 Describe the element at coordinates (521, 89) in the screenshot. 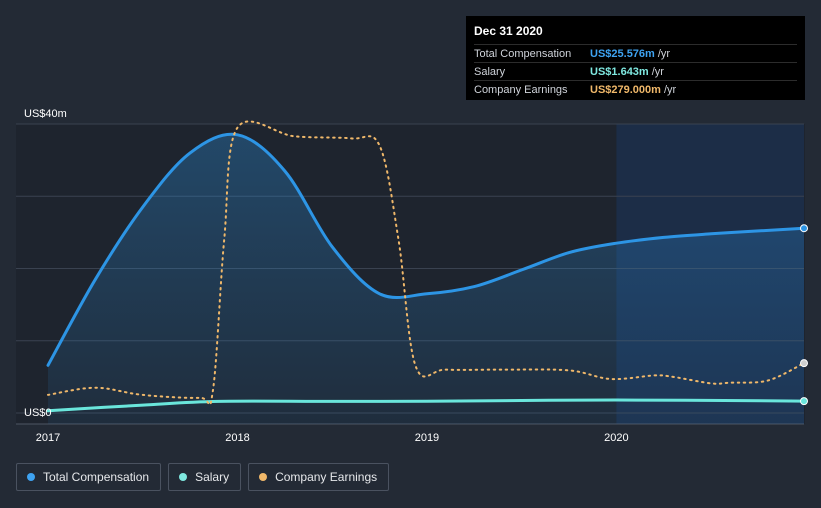

I see `tooltip-label: Company Earnings` at that location.